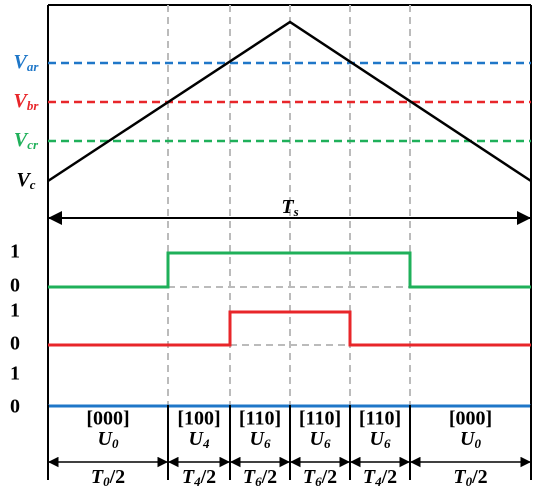 This screenshot has width=550, height=496. I want to click on subscript: ar, so click(33, 66).